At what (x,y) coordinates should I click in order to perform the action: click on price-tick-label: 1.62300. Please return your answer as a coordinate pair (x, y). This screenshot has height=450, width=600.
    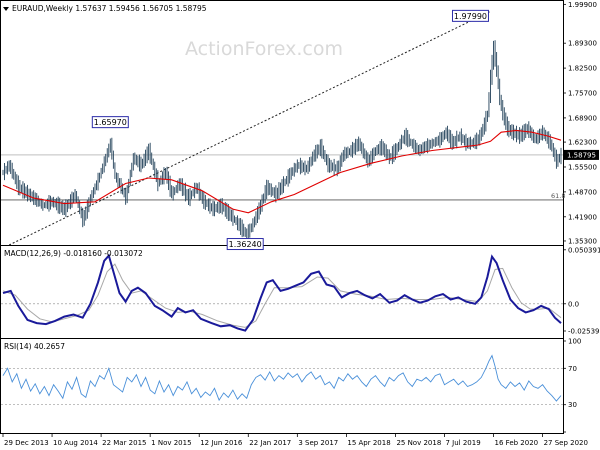
    Looking at the image, I should click on (582, 143).